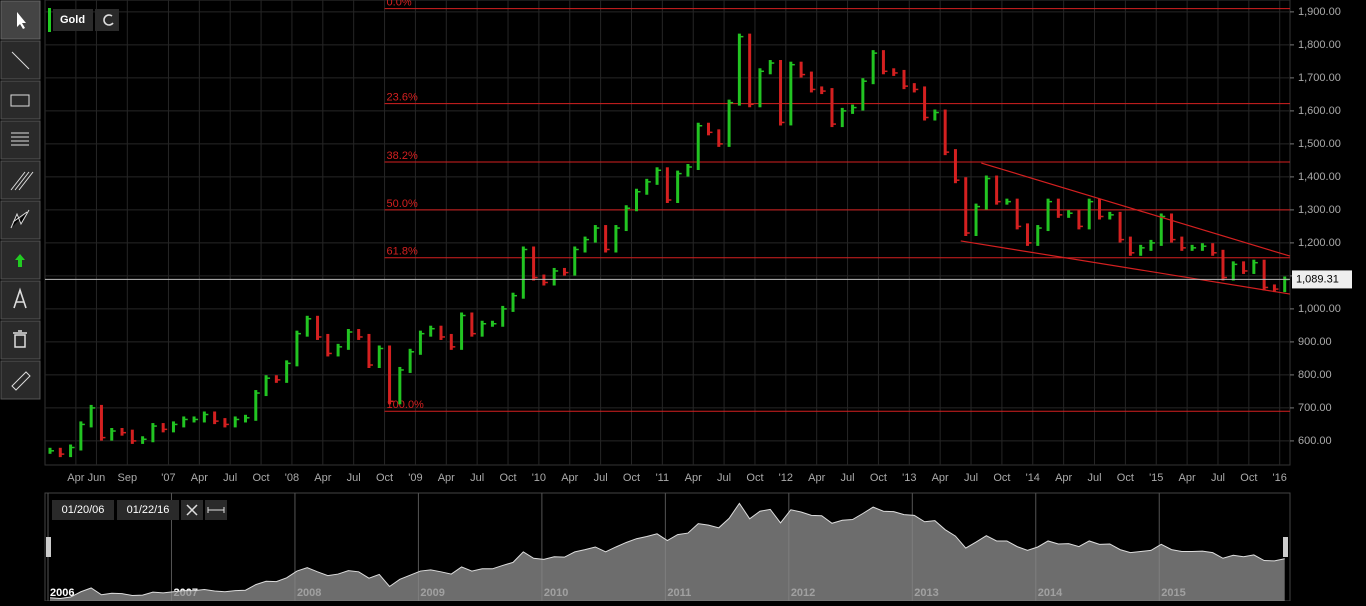 Image resolution: width=1366 pixels, height=606 pixels. Describe the element at coordinates (909, 478) in the screenshot. I see `x-tick-label: '13` at that location.